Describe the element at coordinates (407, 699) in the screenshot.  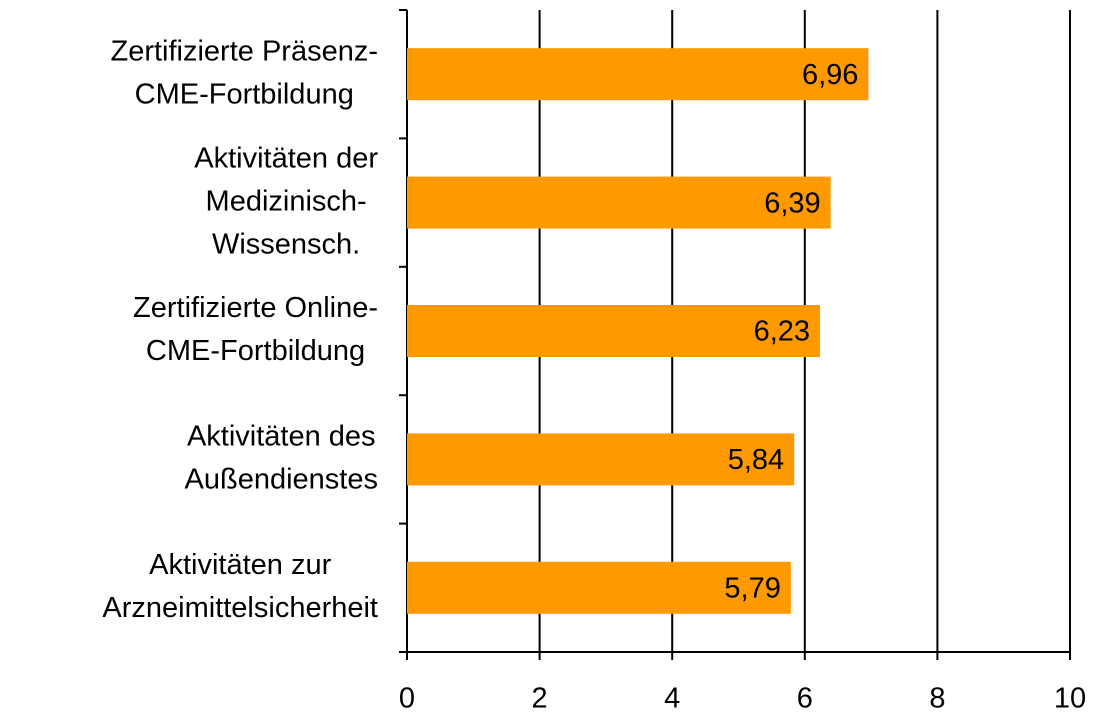
I see `x-tick-label: 0` at that location.